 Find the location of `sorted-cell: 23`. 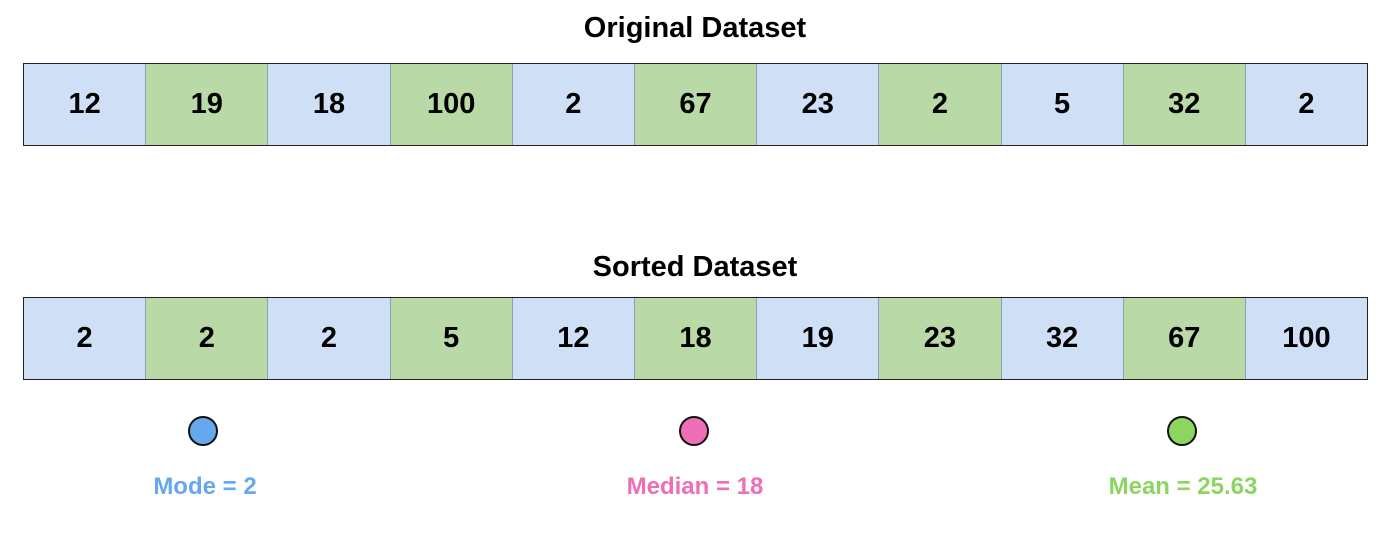

sorted-cell: 23 is located at coordinates (939, 338).